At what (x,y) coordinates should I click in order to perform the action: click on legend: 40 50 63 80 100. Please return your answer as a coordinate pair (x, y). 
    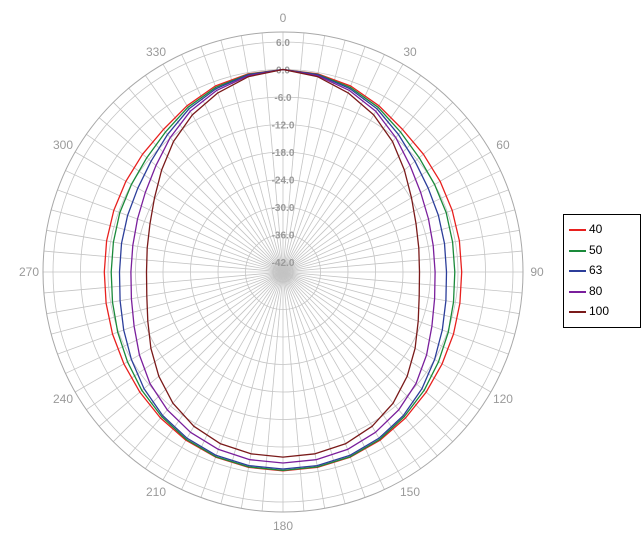
    Looking at the image, I should click on (602, 271).